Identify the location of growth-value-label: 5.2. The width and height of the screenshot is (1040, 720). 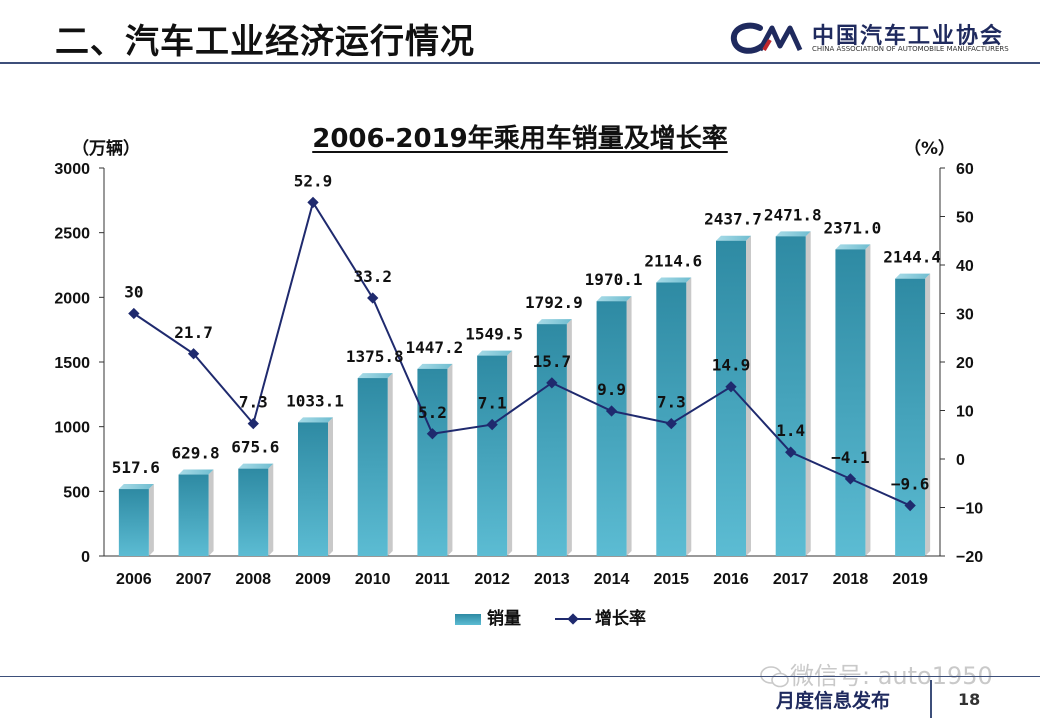
(432, 412).